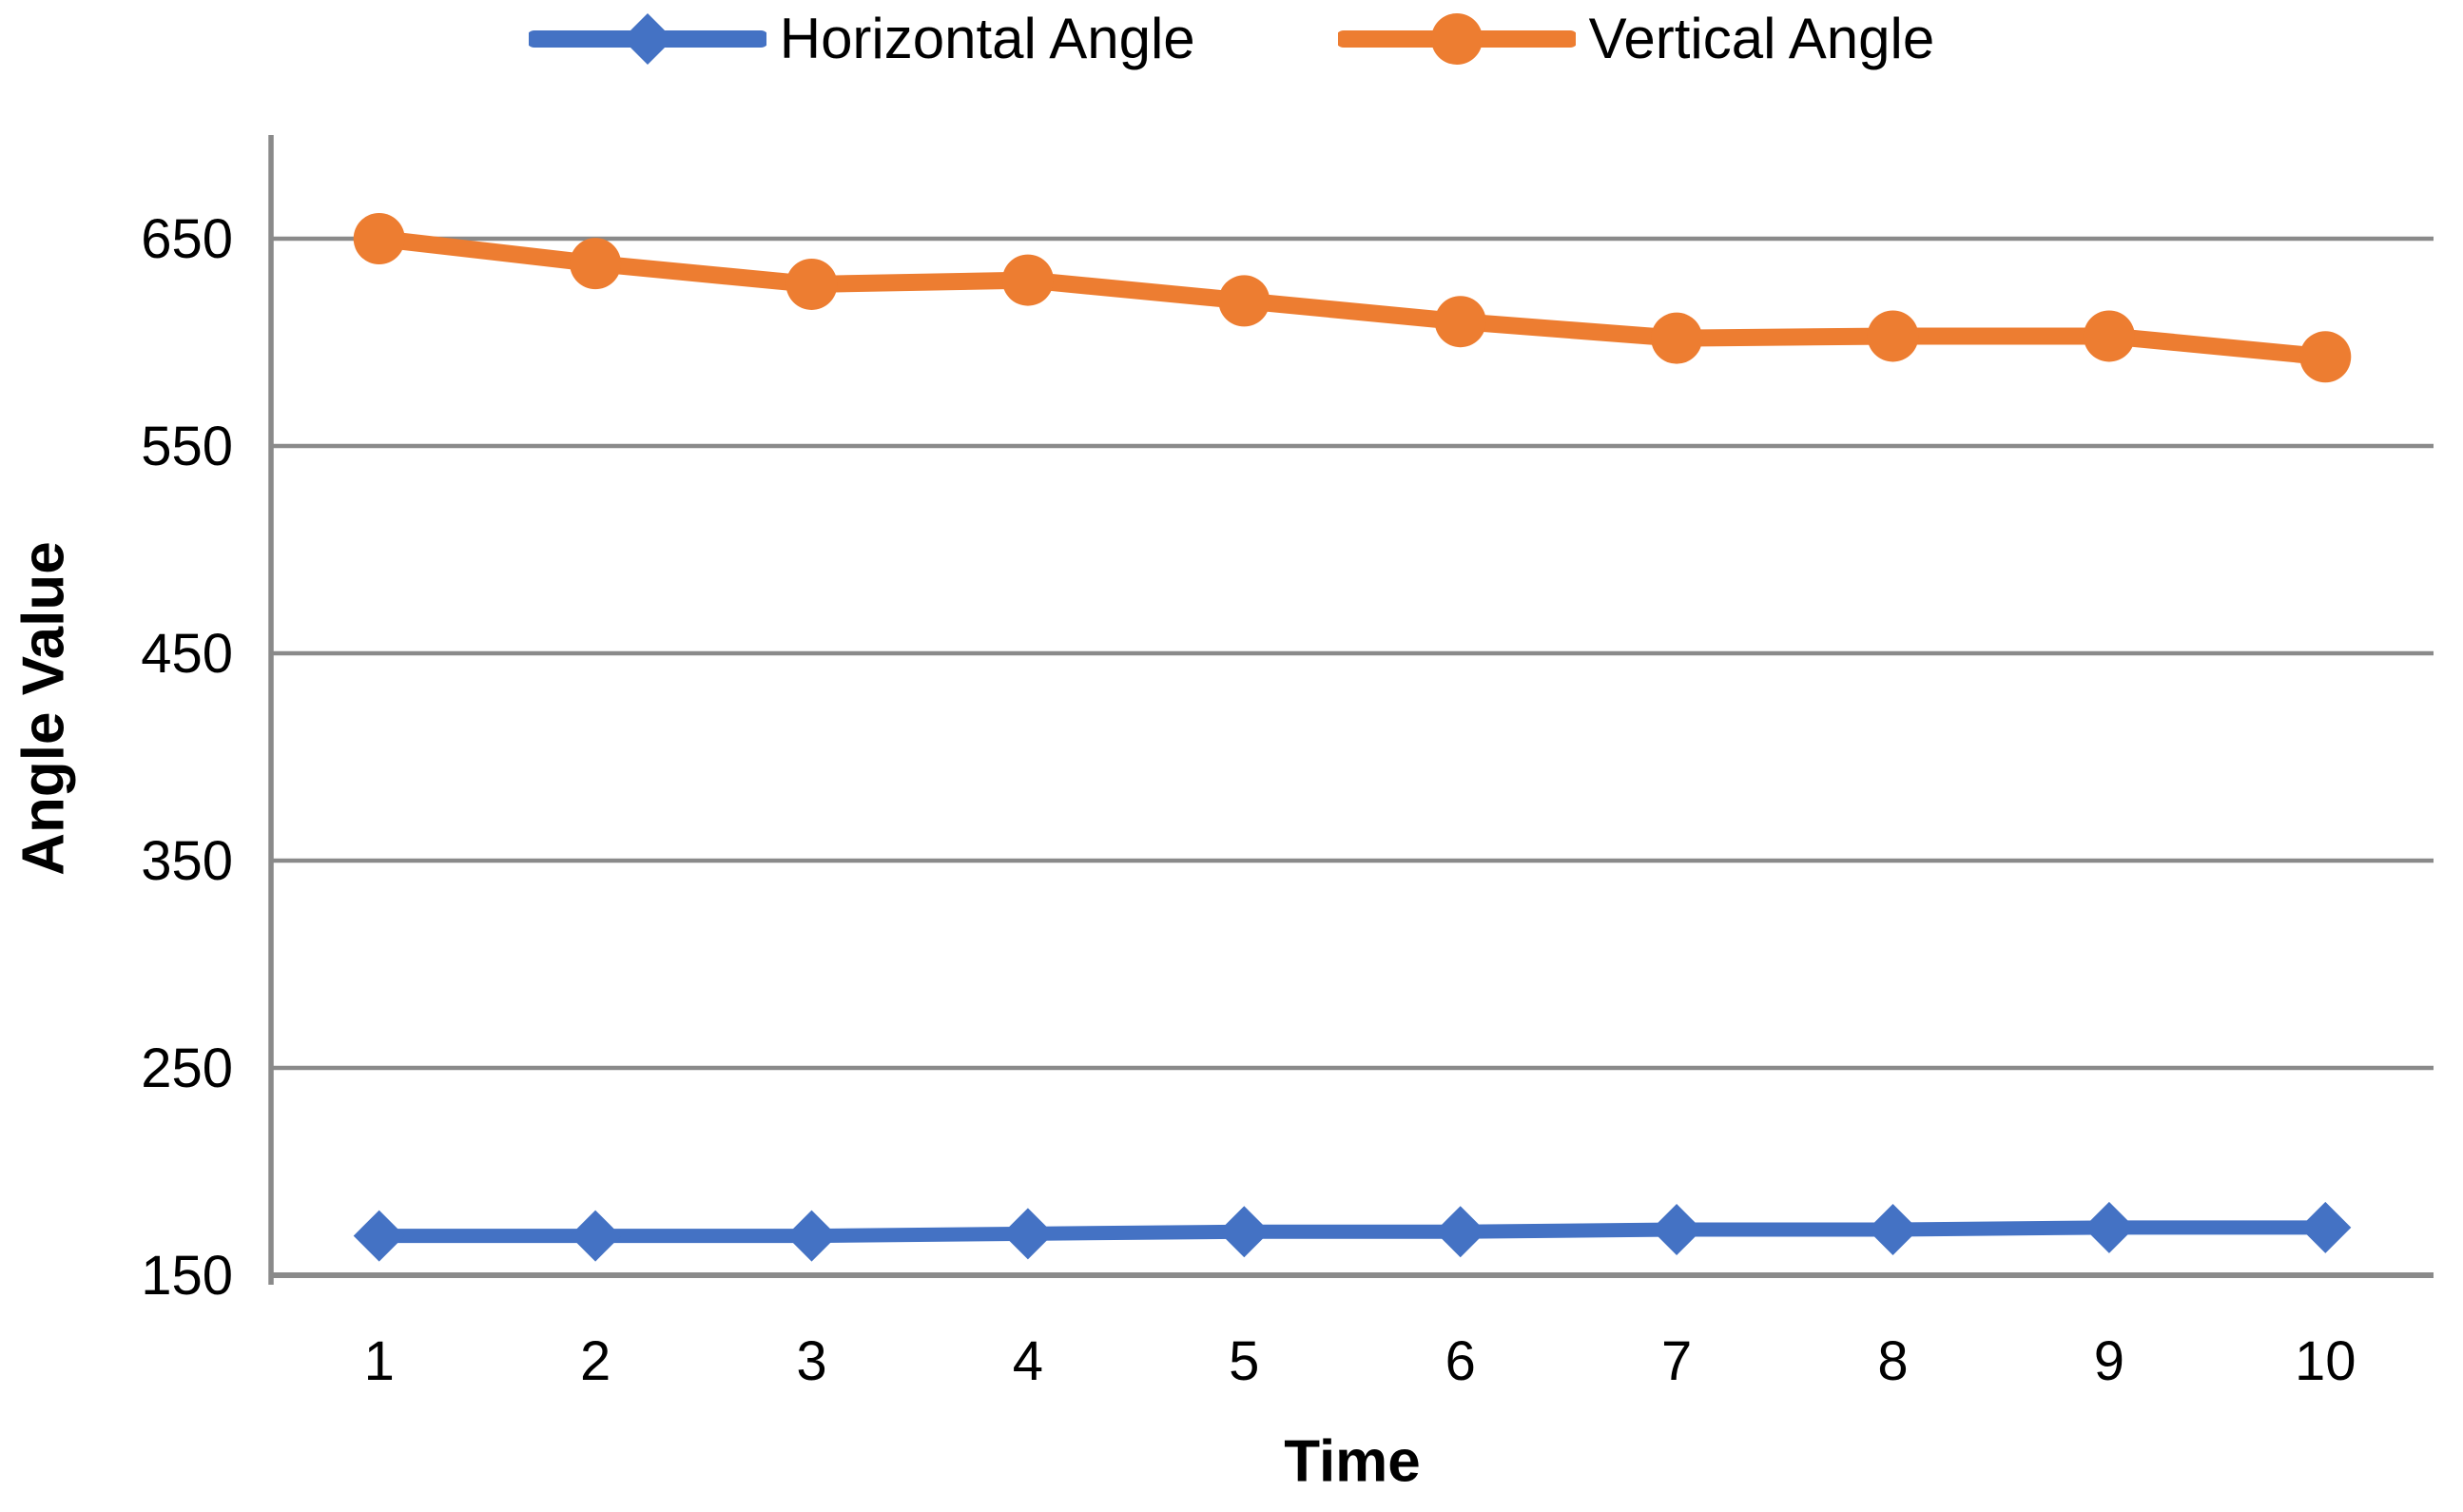 Image resolution: width=2463 pixels, height=1512 pixels. Describe the element at coordinates (1244, 1361) in the screenshot. I see `x-tick-label: 5` at that location.